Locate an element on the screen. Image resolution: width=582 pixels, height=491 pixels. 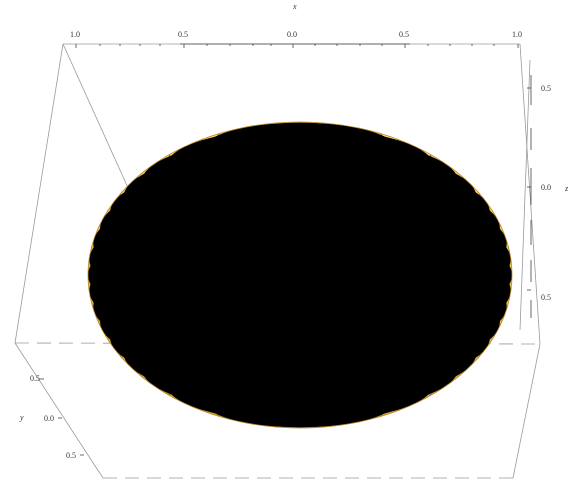
y-axis: 0.5 0.0 0.5 y is located at coordinates (51, 417).